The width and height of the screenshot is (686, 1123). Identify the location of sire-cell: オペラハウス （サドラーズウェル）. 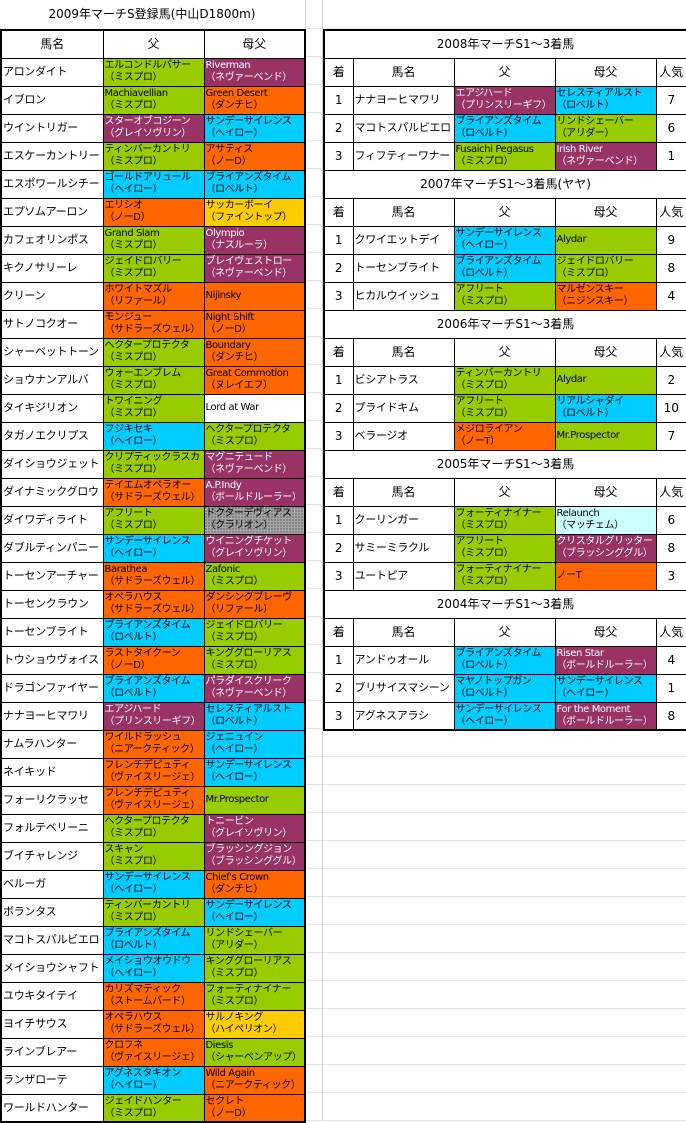
(153, 604).